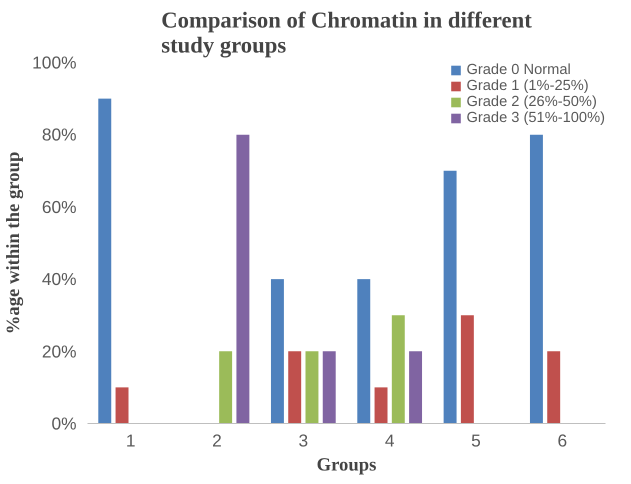  What do you see at coordinates (346, 465) in the screenshot?
I see `x-axis-title: Groups` at bounding box center [346, 465].